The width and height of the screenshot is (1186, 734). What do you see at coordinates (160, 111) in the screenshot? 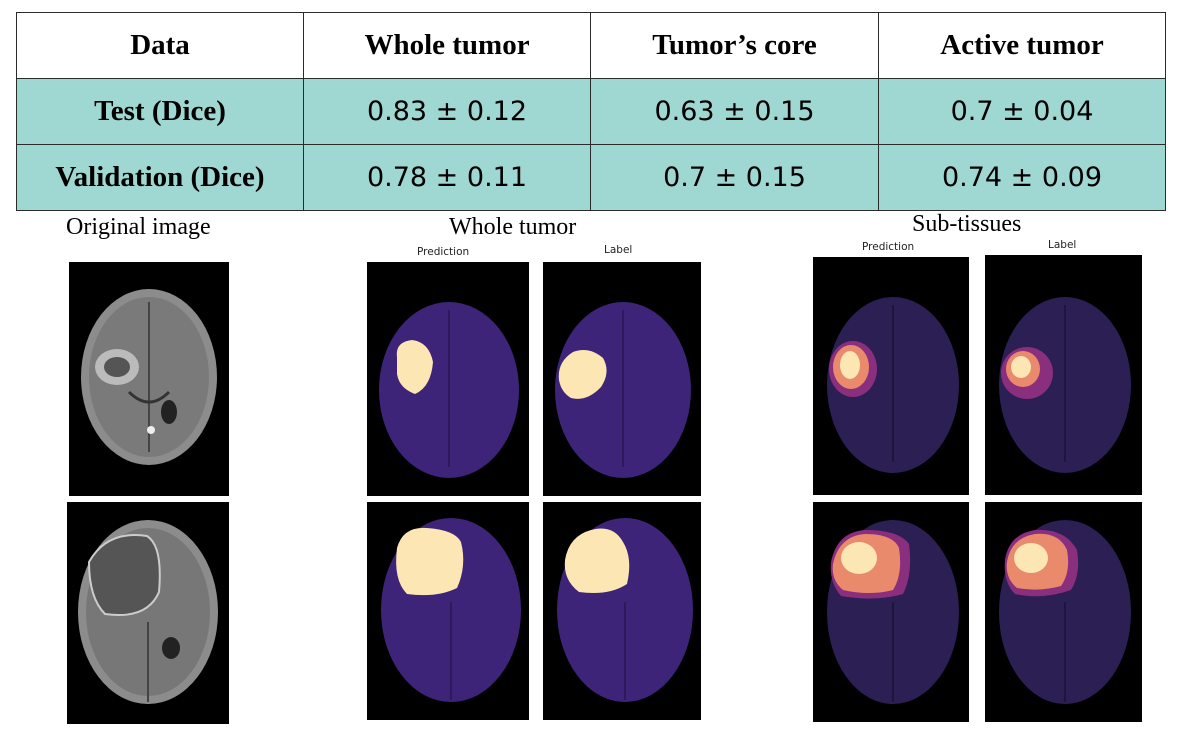
I see `row-label-test: Test (Dice)` at bounding box center [160, 111].